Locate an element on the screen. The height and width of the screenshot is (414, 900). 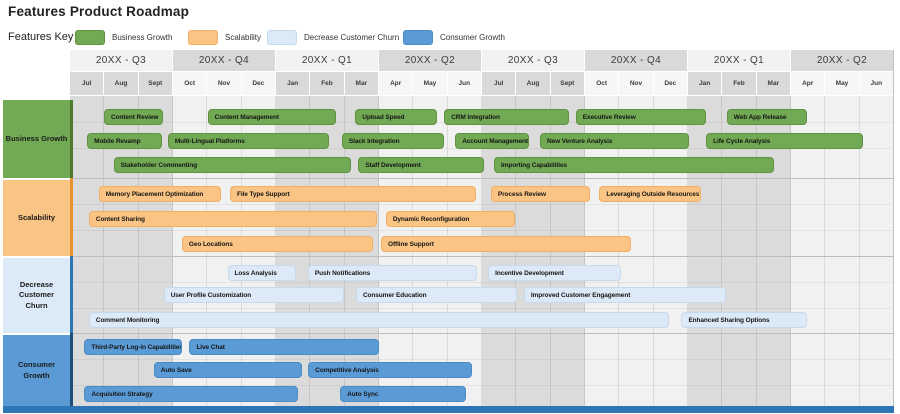
legend-label: Business Growth is located at coordinates (142, 37).